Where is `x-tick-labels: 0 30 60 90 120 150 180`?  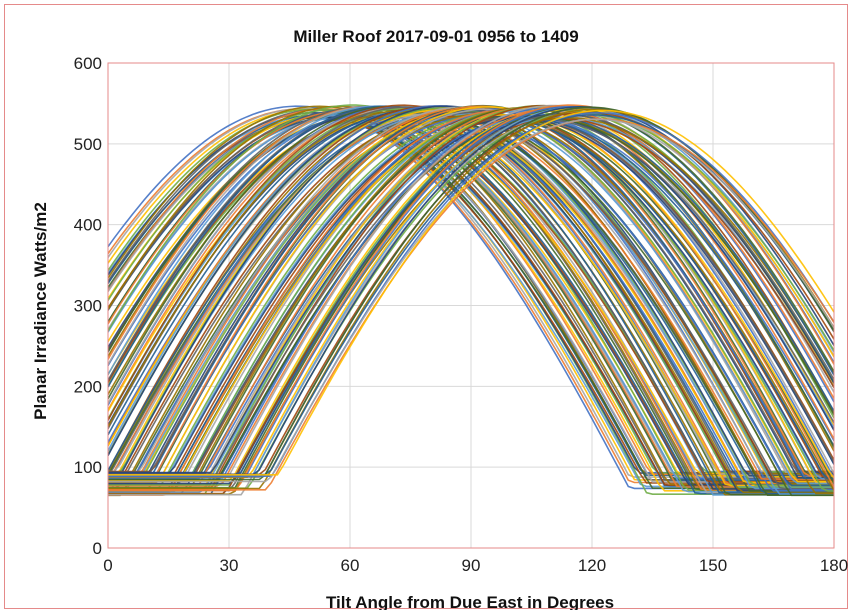 x-tick-labels: 0 30 60 90 120 150 180 is located at coordinates (475, 565).